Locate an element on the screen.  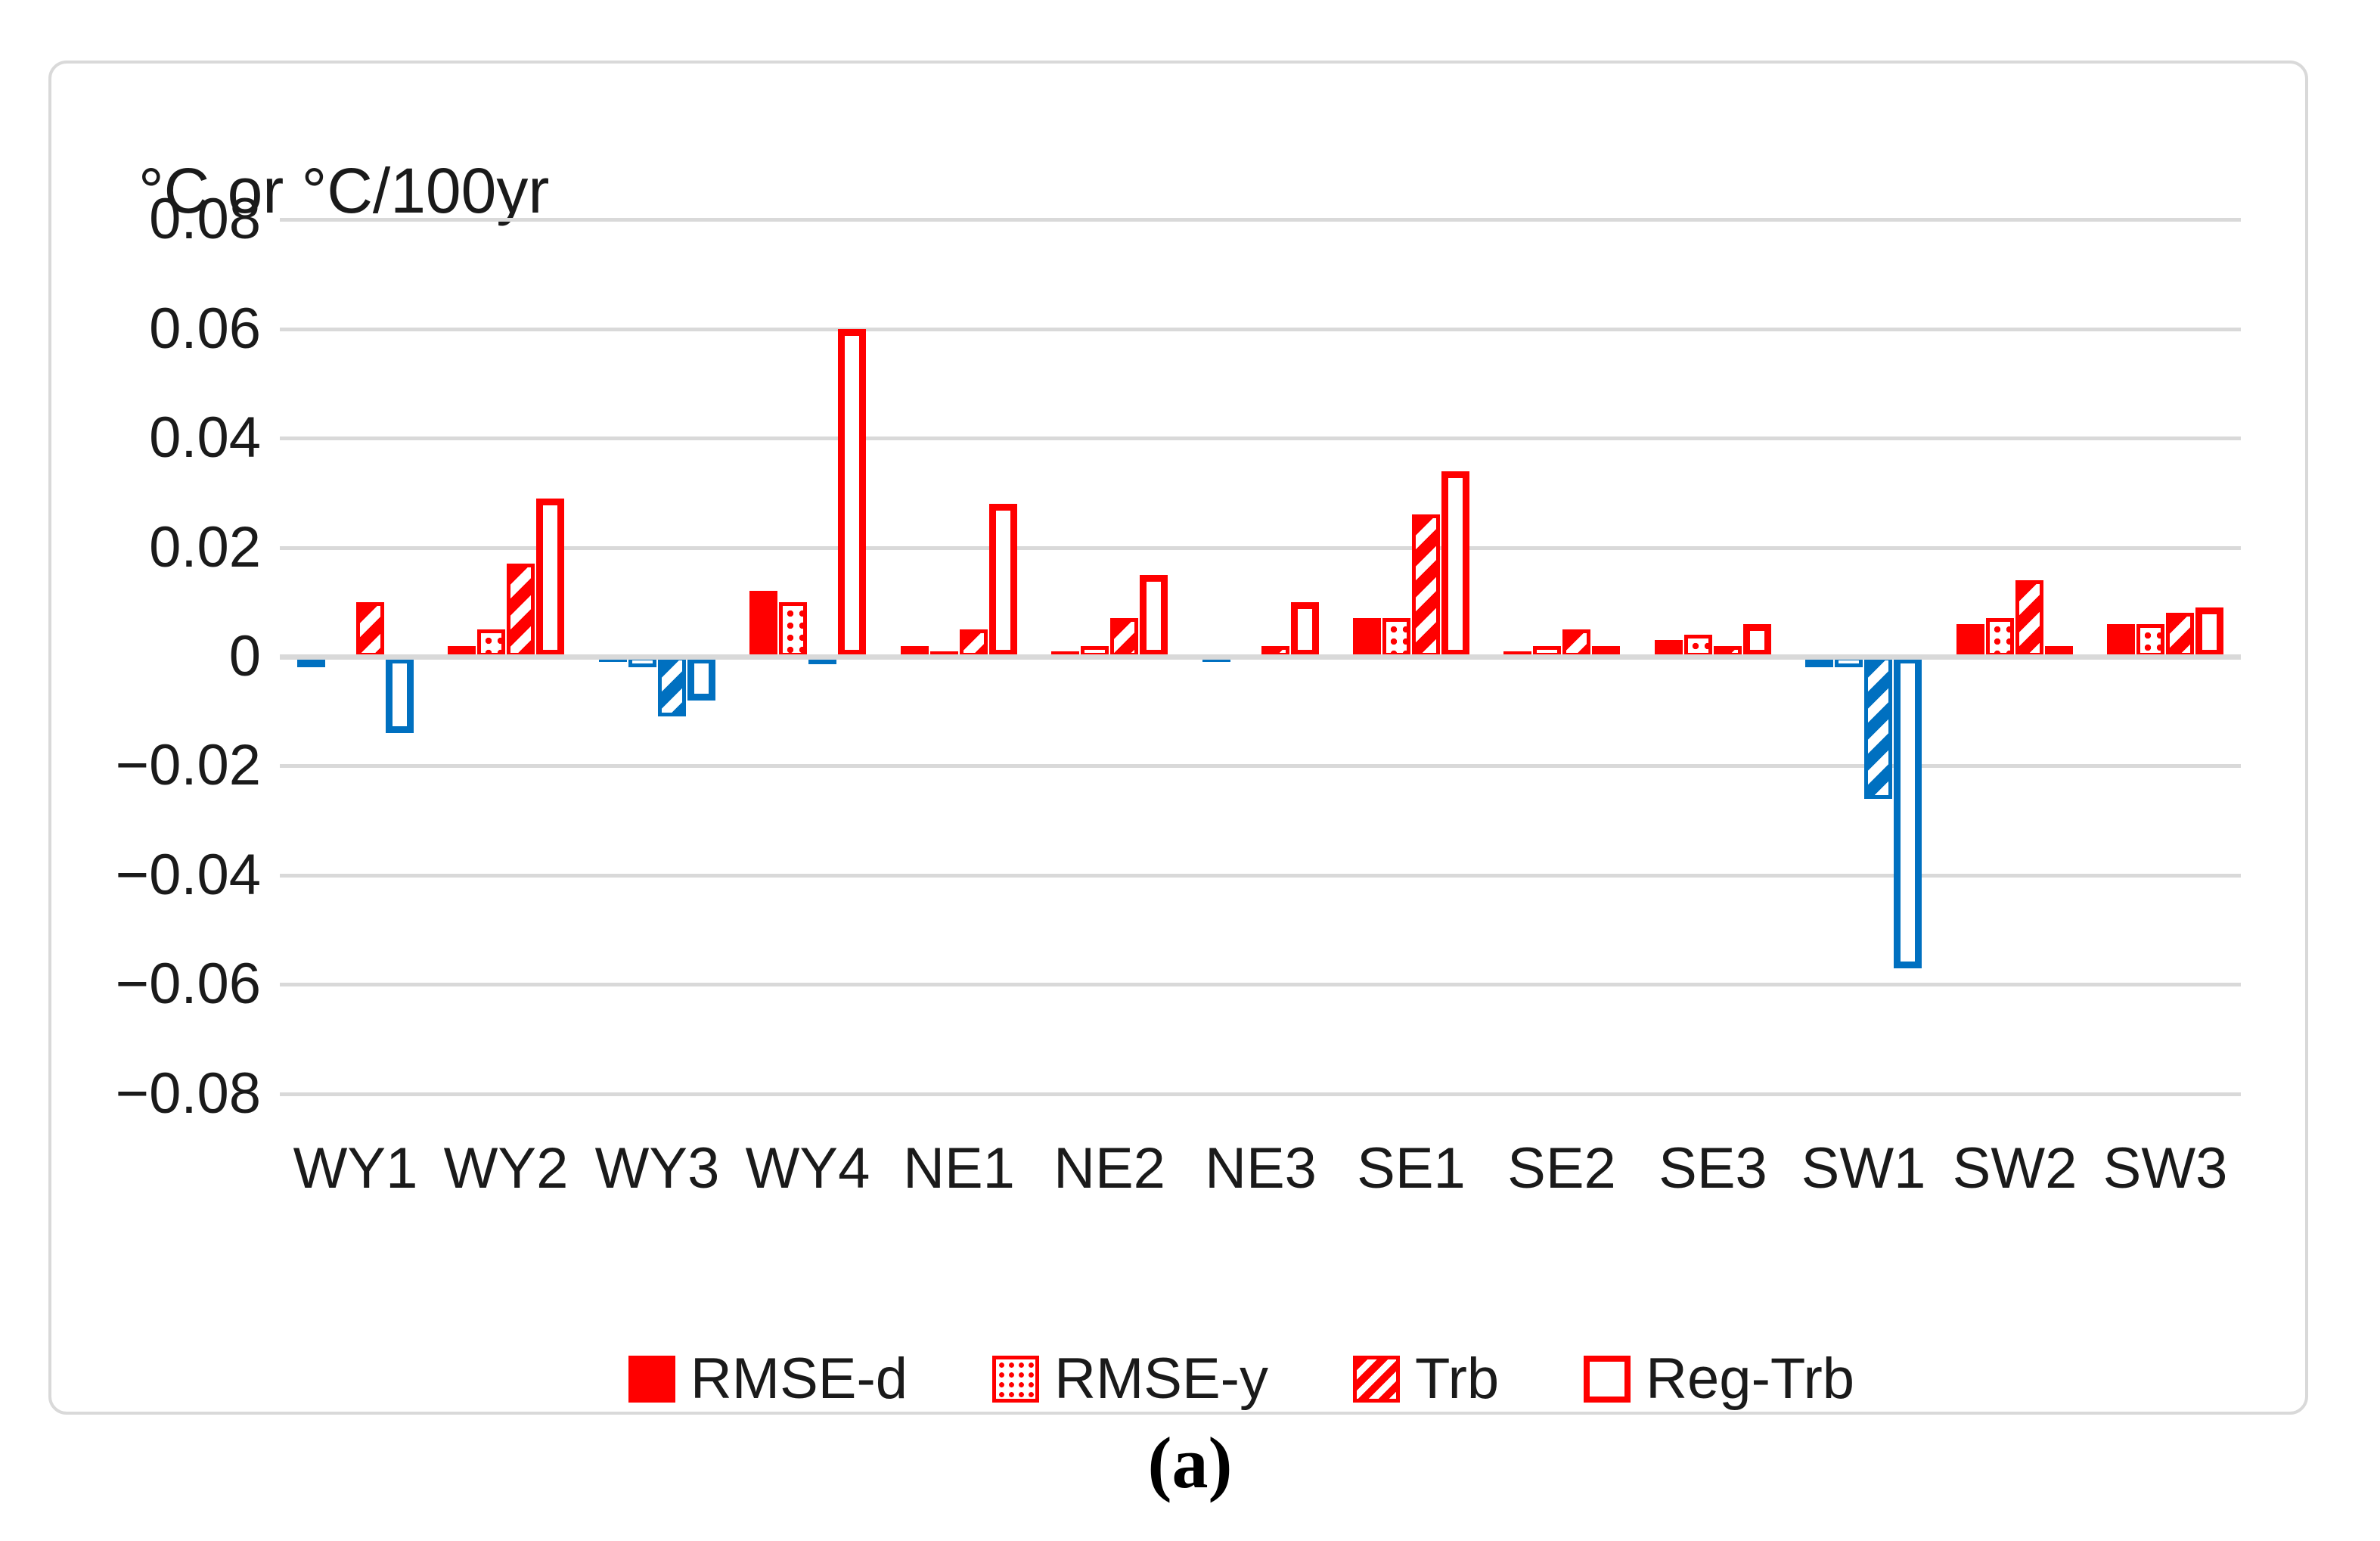
bar-SW3-Trb is located at coordinates (2180, 635).